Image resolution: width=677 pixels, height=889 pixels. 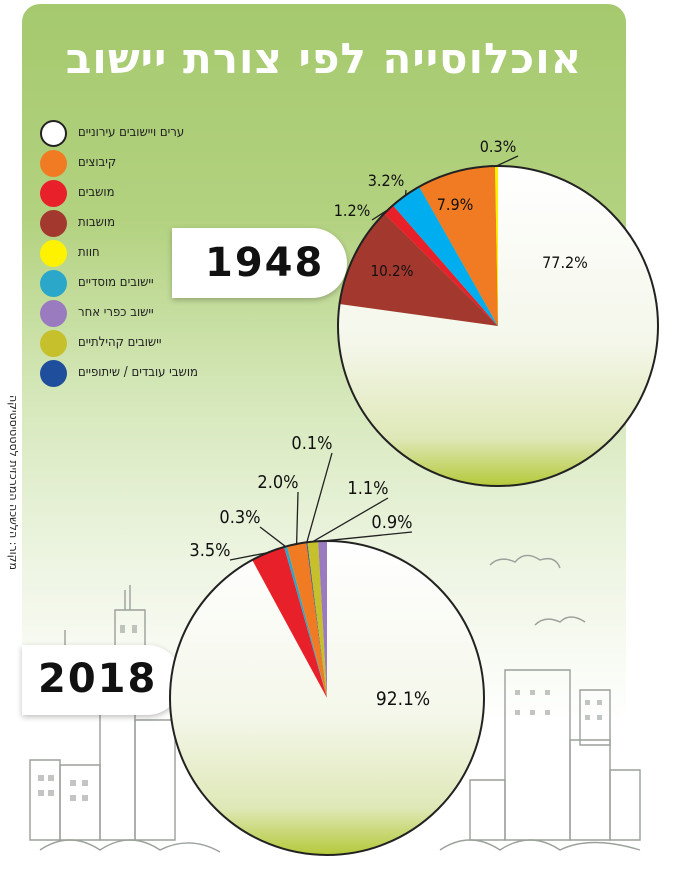 I want to click on legend-item: מושבים, so click(x=155, y=193).